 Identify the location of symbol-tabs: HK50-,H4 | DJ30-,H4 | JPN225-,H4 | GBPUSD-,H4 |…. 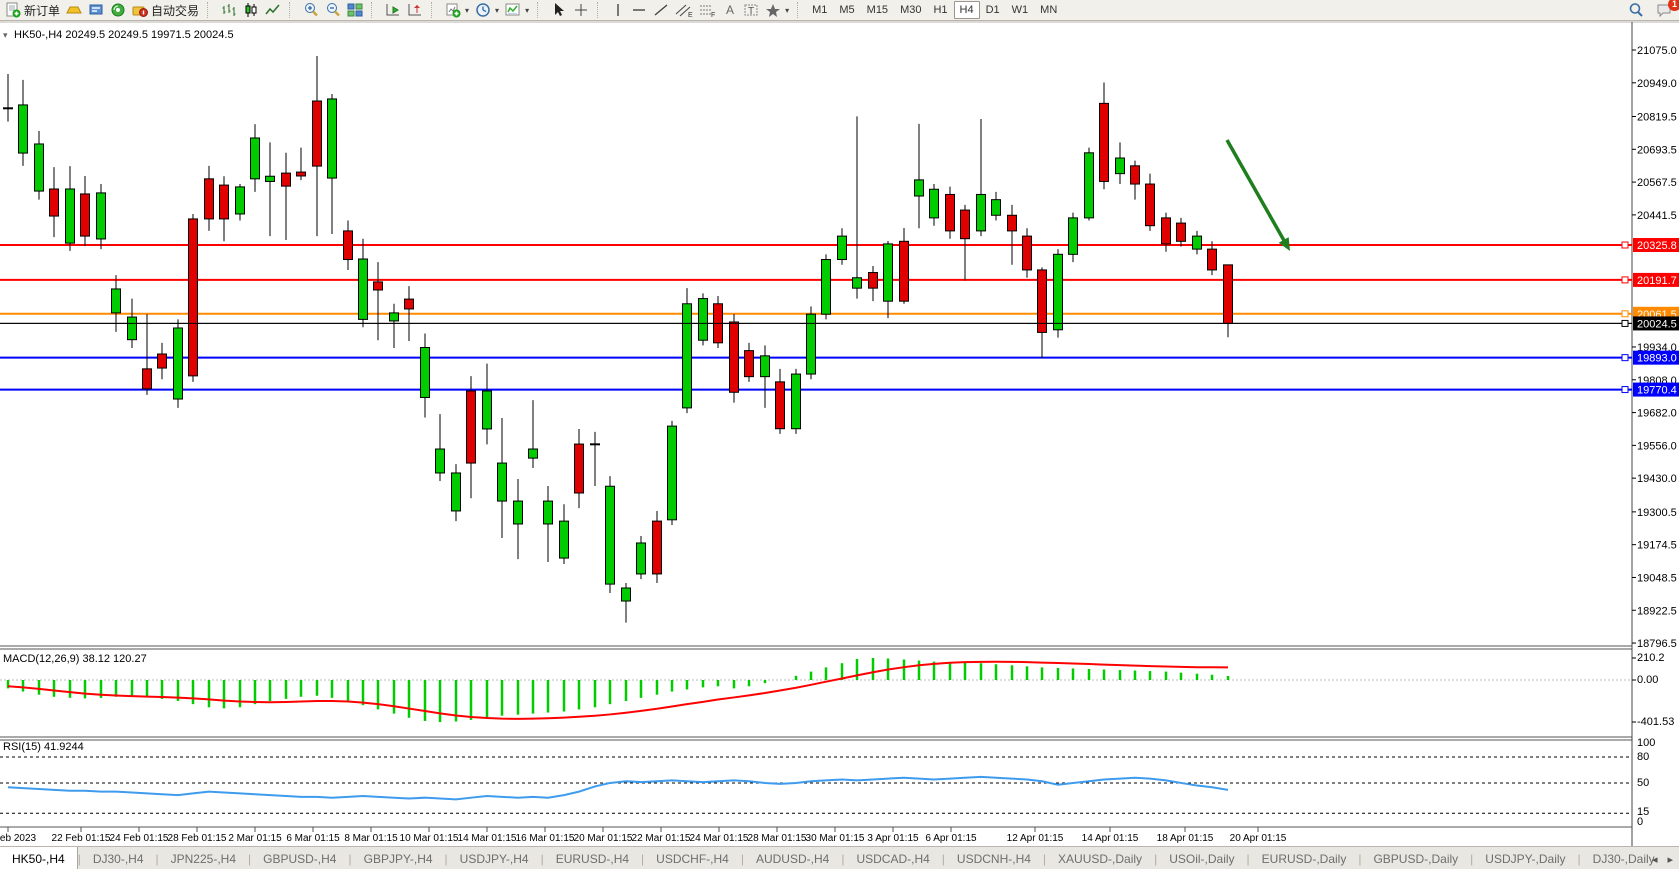
(833, 858).